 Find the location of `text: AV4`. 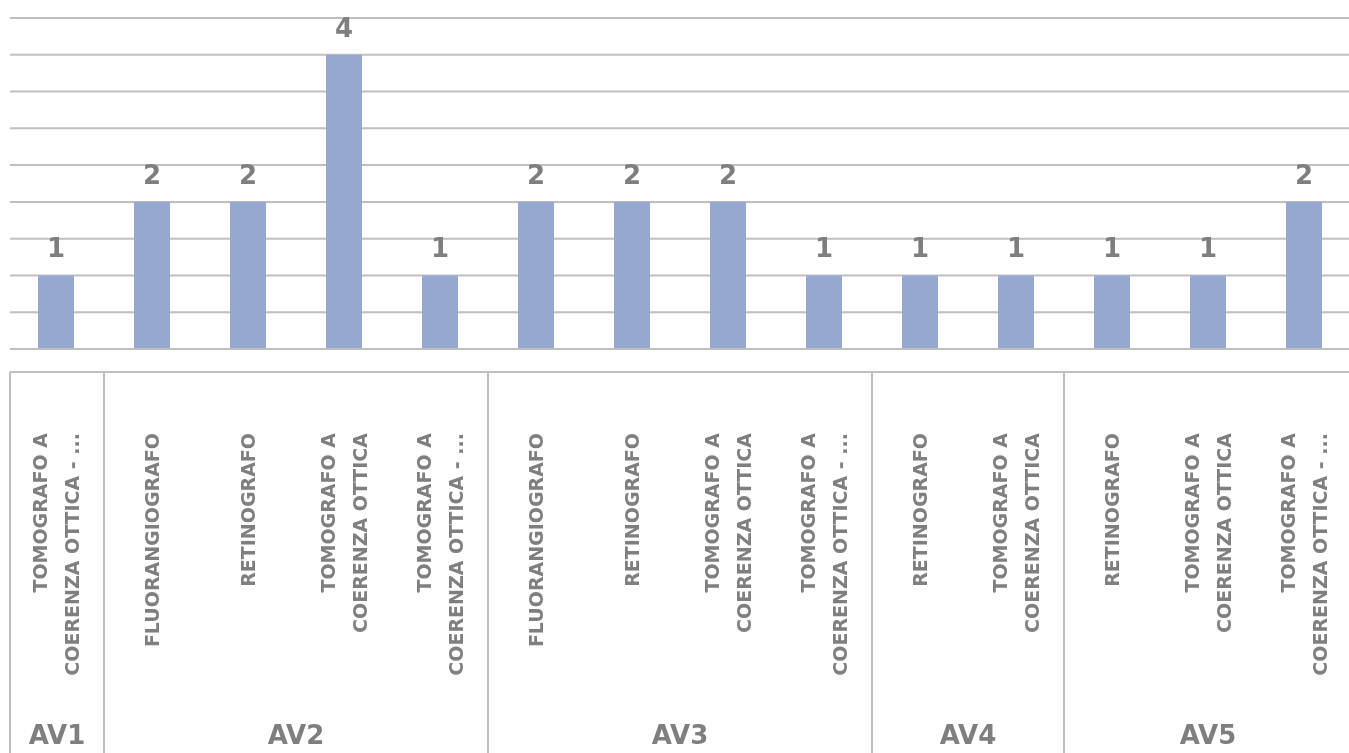

text: AV4 is located at coordinates (968, 735).